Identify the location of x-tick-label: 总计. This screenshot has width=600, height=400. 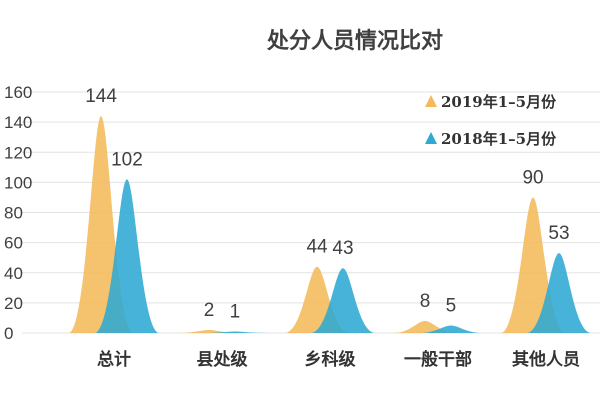
(114, 359).